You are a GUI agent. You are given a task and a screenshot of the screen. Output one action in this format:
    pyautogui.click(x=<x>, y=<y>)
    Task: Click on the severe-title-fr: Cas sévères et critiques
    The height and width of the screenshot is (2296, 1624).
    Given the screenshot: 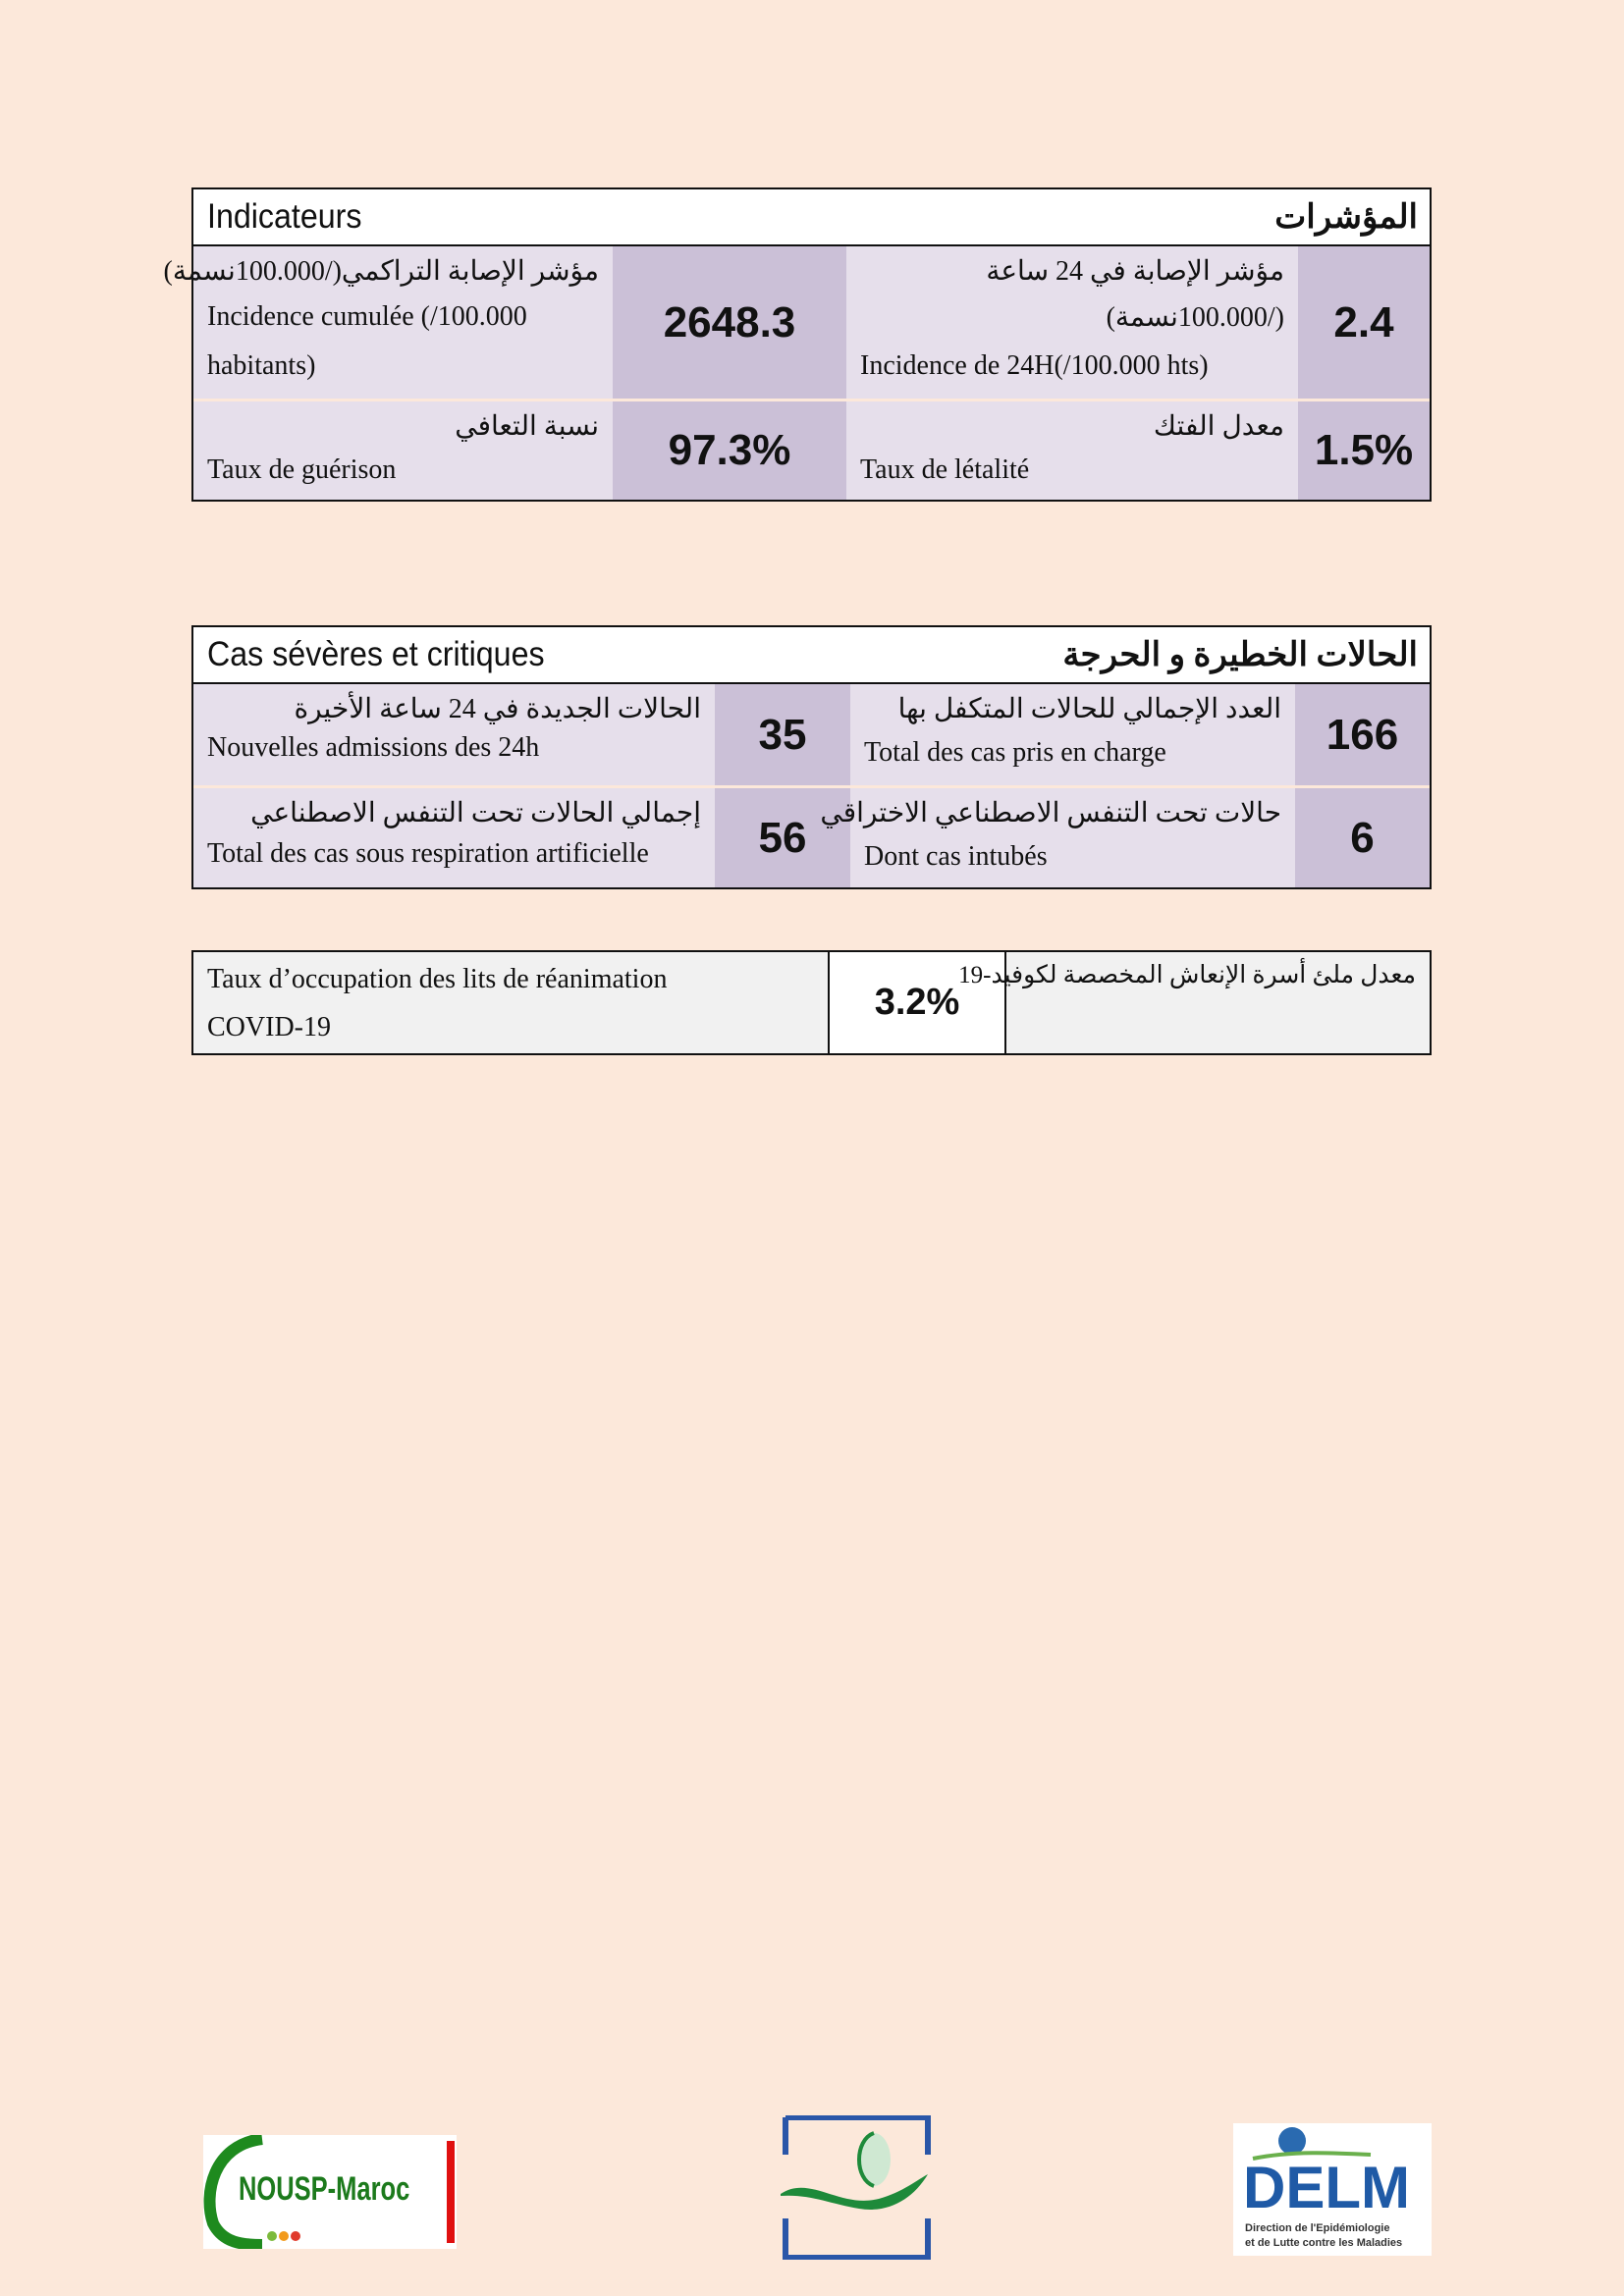 What is the action you would take?
    pyautogui.click(x=376, y=654)
    